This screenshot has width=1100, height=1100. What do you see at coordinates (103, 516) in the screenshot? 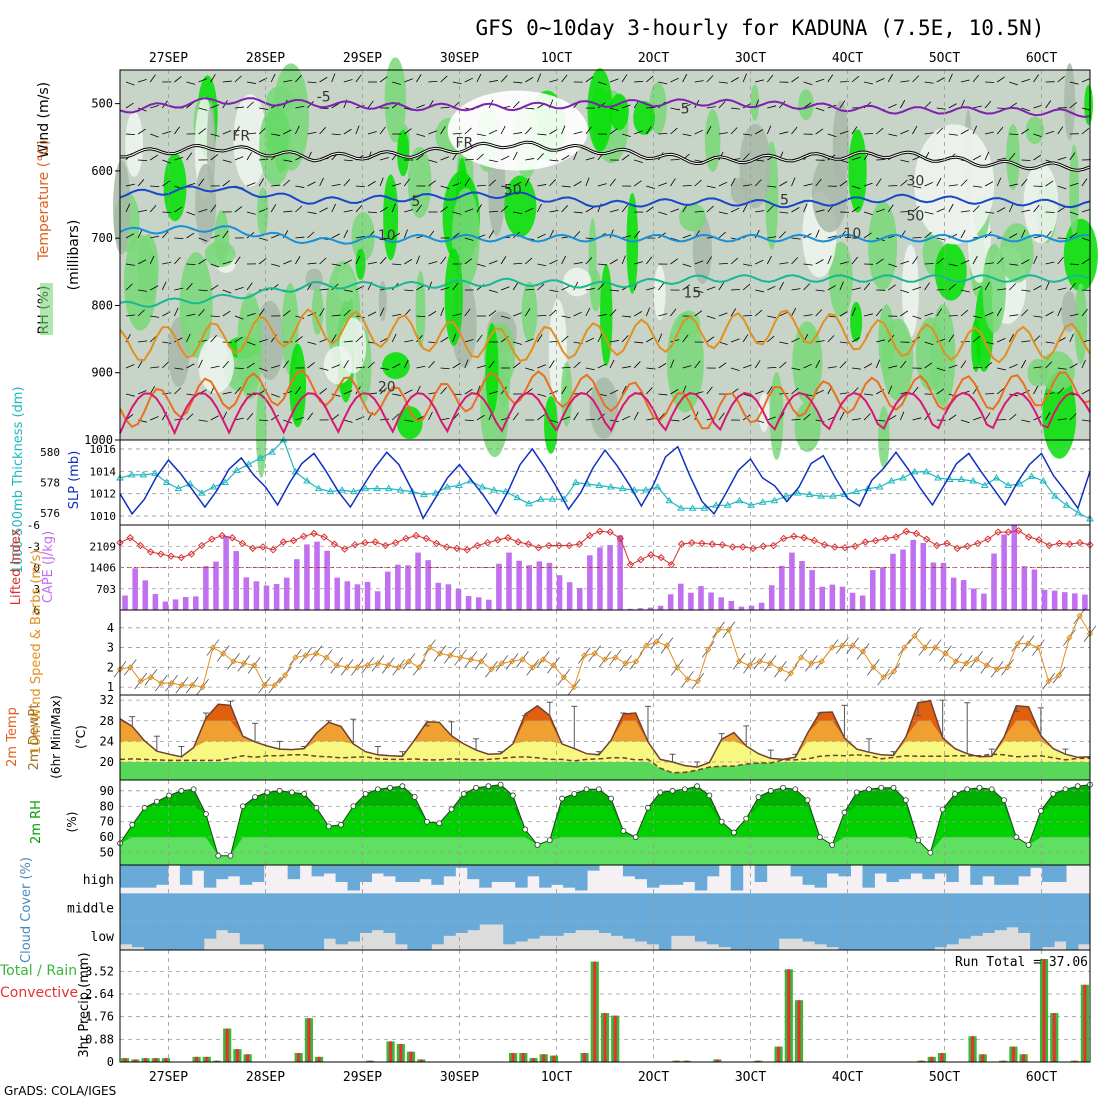
I see `slp-tick-label: 1010` at bounding box center [103, 516].